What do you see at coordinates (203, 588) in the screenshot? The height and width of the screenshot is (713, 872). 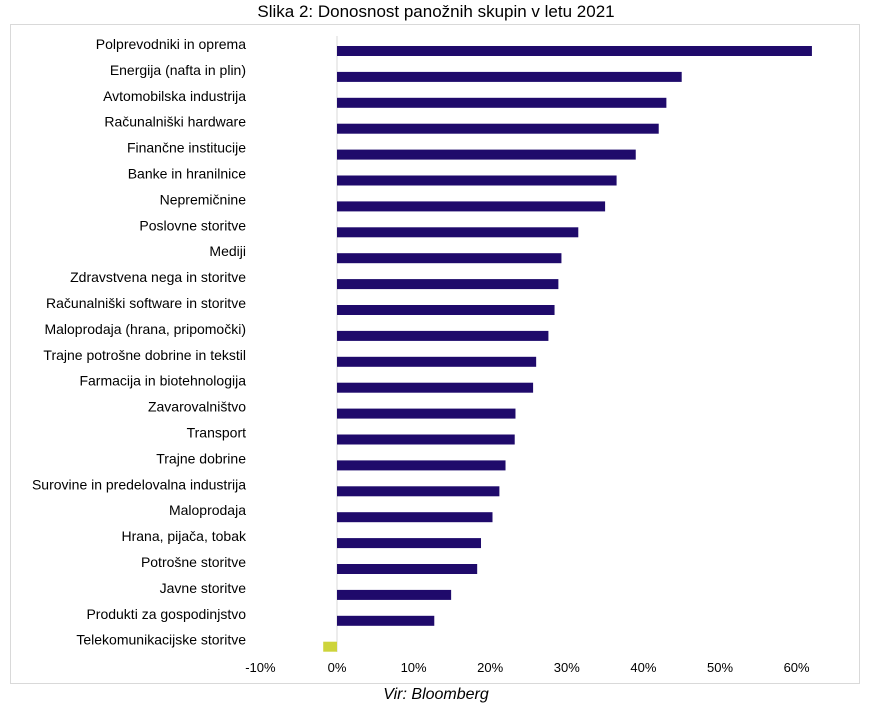 I see `category-label: Javne storitve` at bounding box center [203, 588].